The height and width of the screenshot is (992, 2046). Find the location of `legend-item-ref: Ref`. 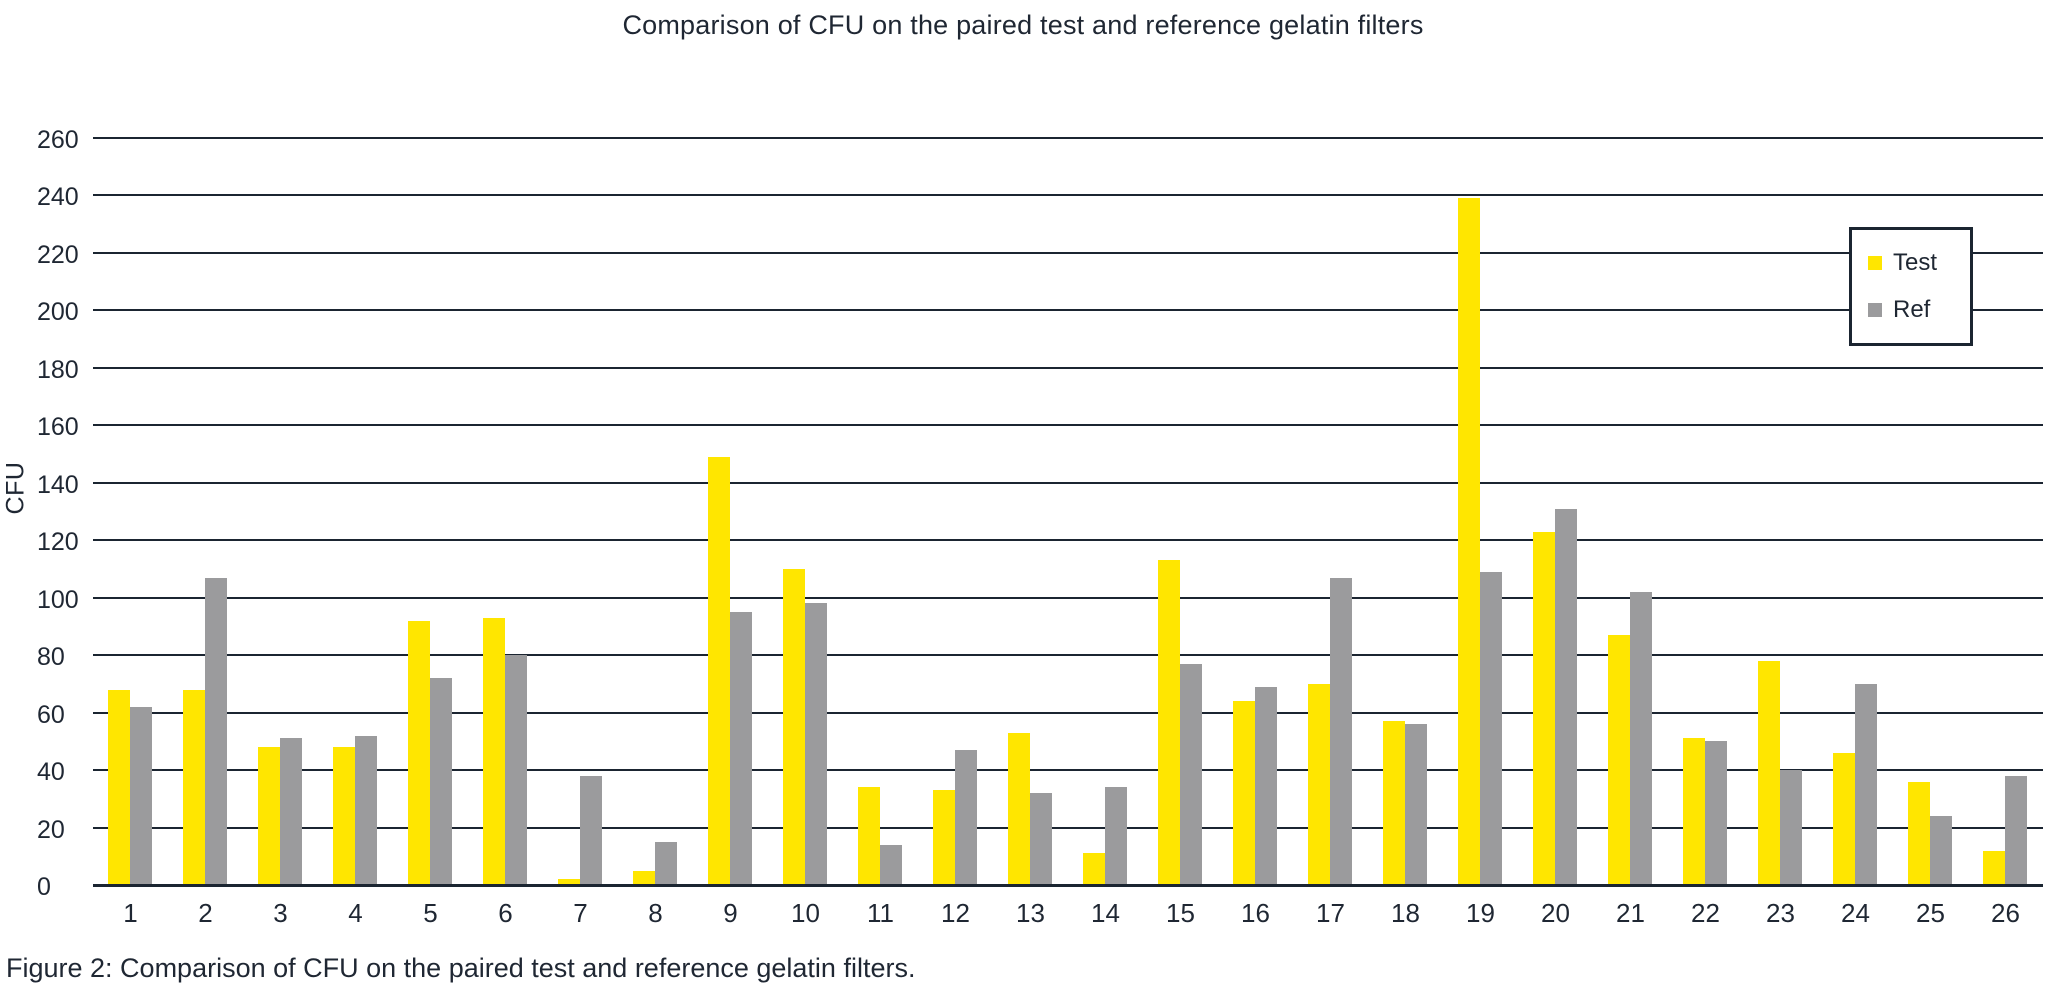

legend-item-ref: Ref is located at coordinates (1919, 310).